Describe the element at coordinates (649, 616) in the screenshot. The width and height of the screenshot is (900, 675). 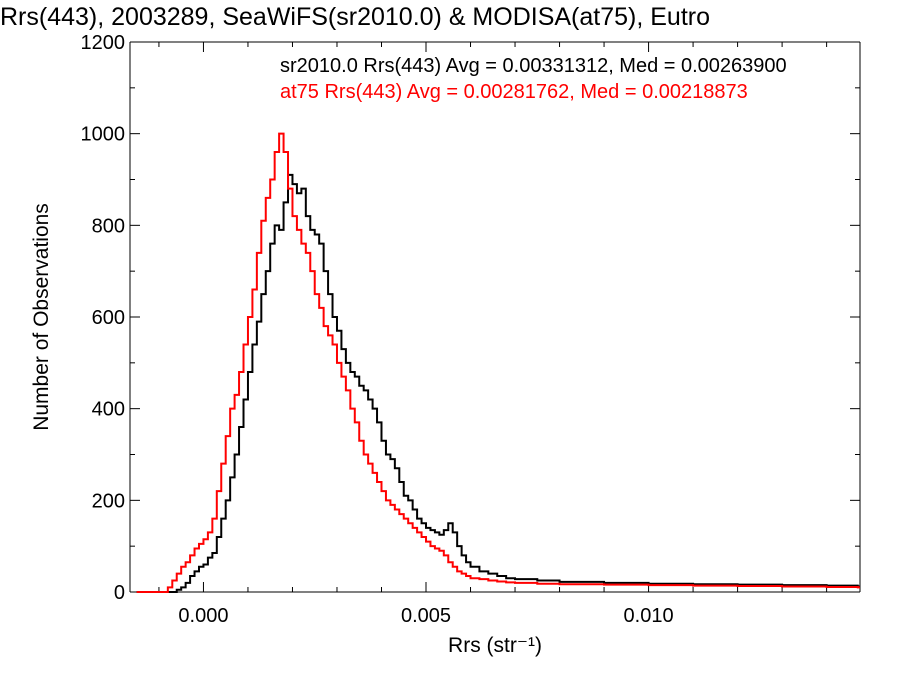
I see `x-tick-label: 0.010` at that location.